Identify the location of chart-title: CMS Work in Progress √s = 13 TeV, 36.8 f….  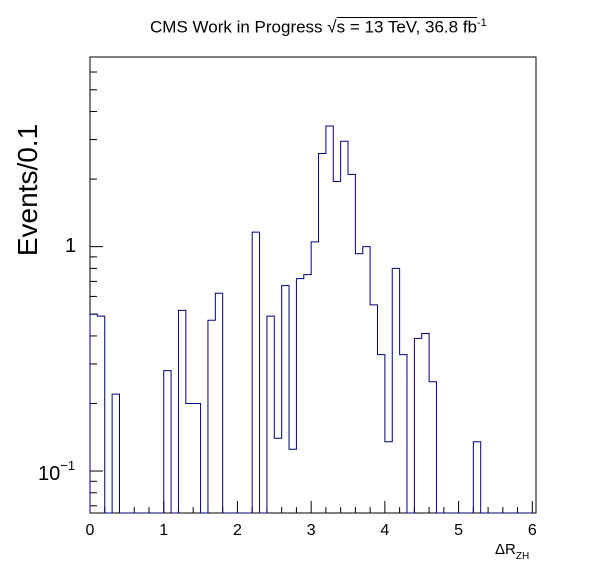
(318, 27).